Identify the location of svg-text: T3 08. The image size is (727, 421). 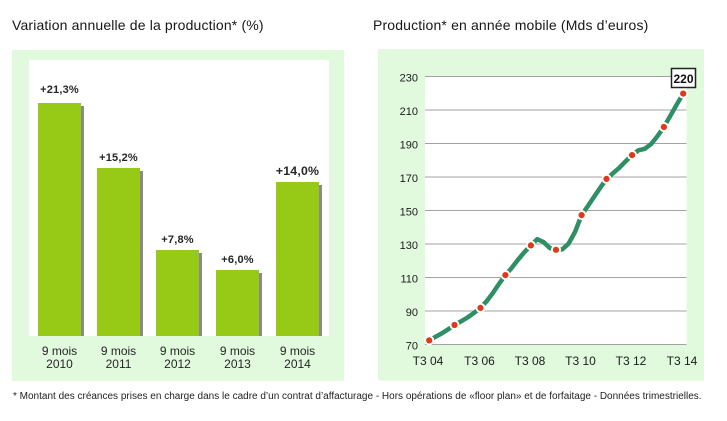
(530, 361).